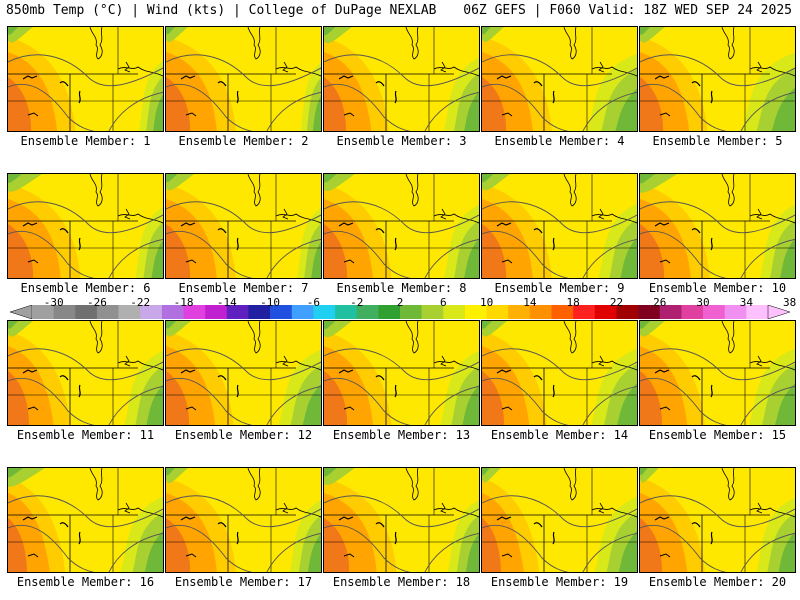 The width and height of the screenshot is (800, 600). Describe the element at coordinates (313, 302) in the screenshot. I see `colorbar-tick-label: -6` at that location.